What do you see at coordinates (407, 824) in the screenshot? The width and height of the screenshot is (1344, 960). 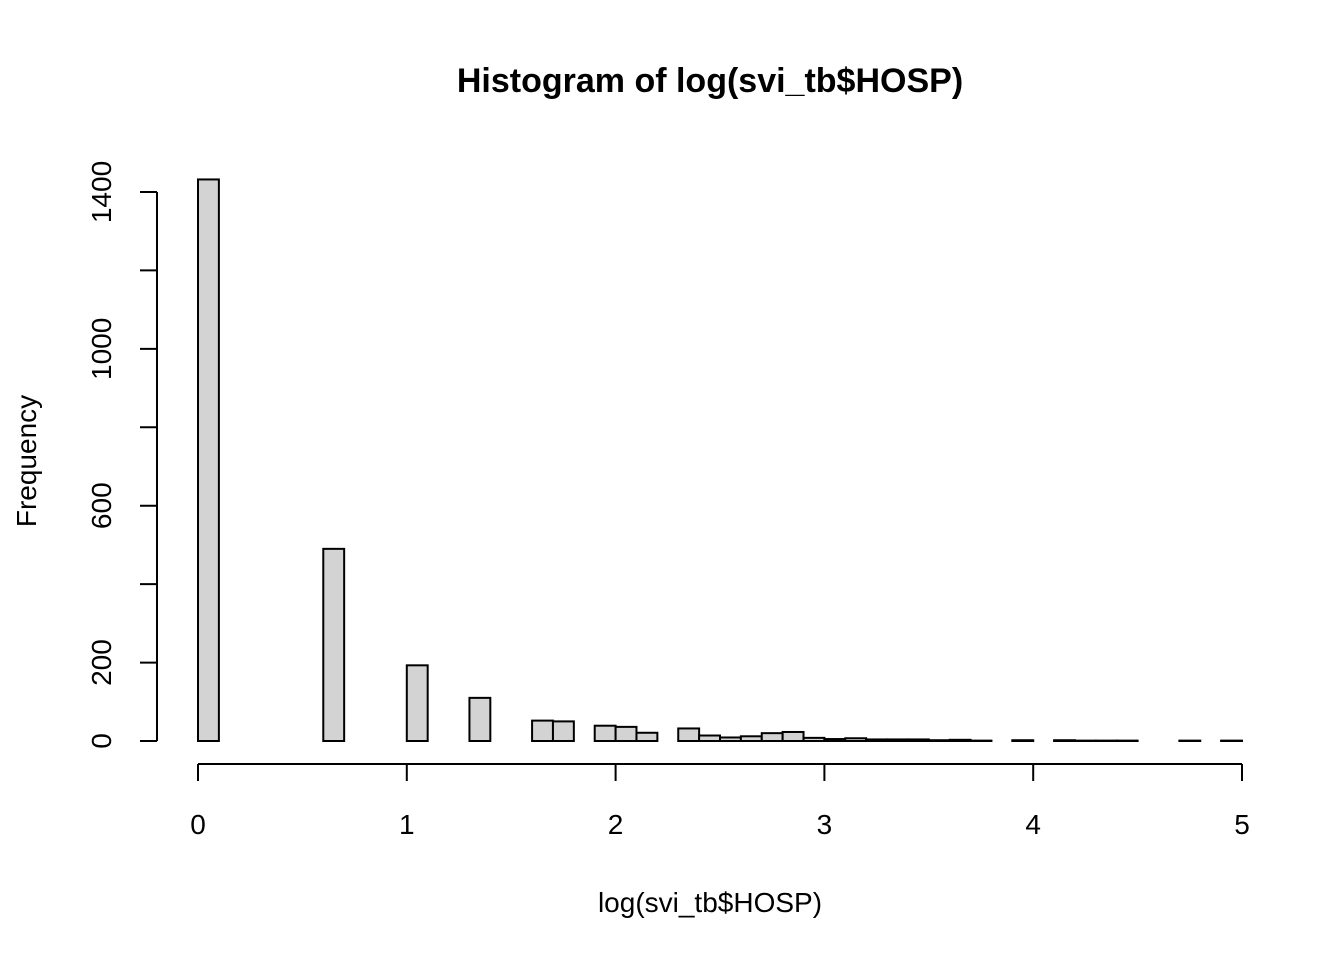 I see `x-tick-label: 1` at bounding box center [407, 824].